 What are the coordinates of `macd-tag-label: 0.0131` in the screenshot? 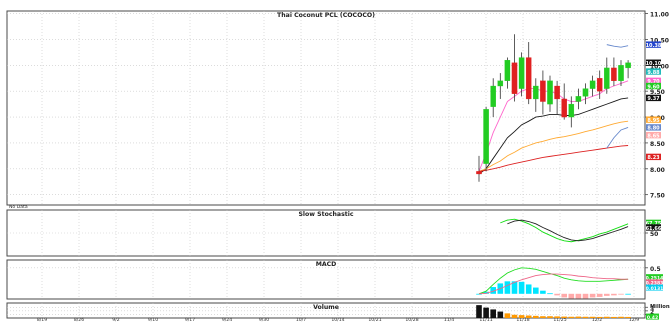 It's located at (655, 289).